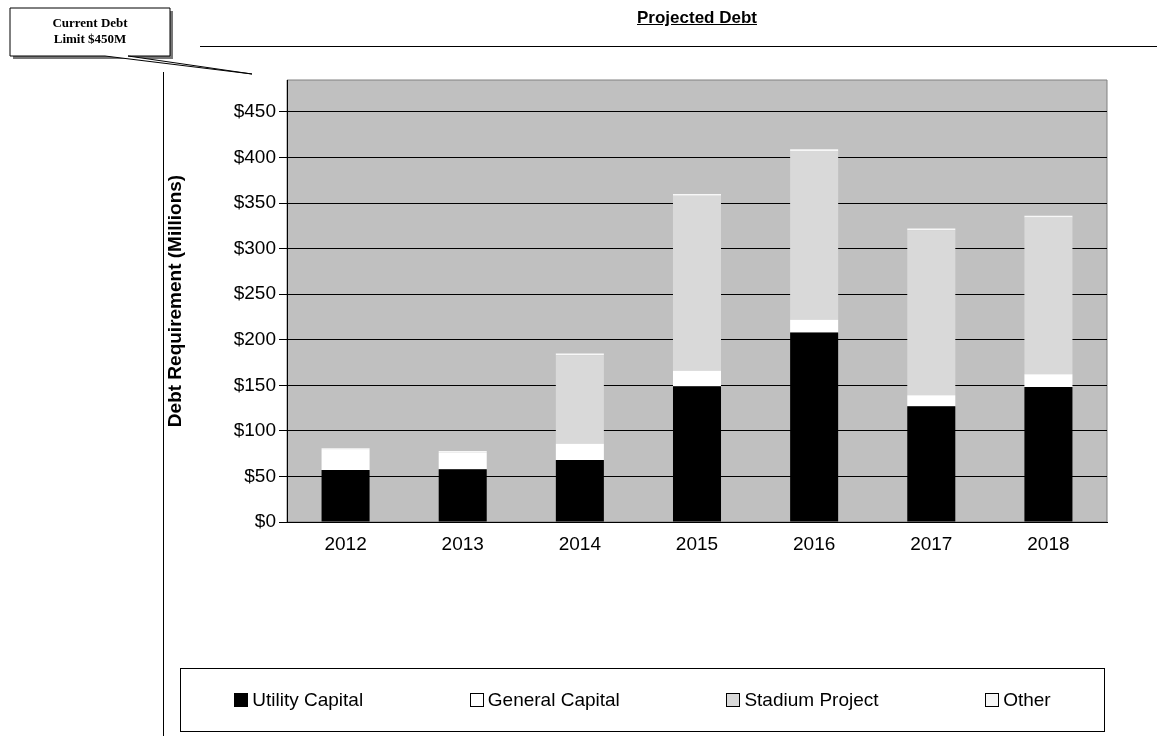 This screenshot has width=1157, height=736. What do you see at coordinates (254, 293) in the screenshot?
I see `y-tick-label: $250` at bounding box center [254, 293].